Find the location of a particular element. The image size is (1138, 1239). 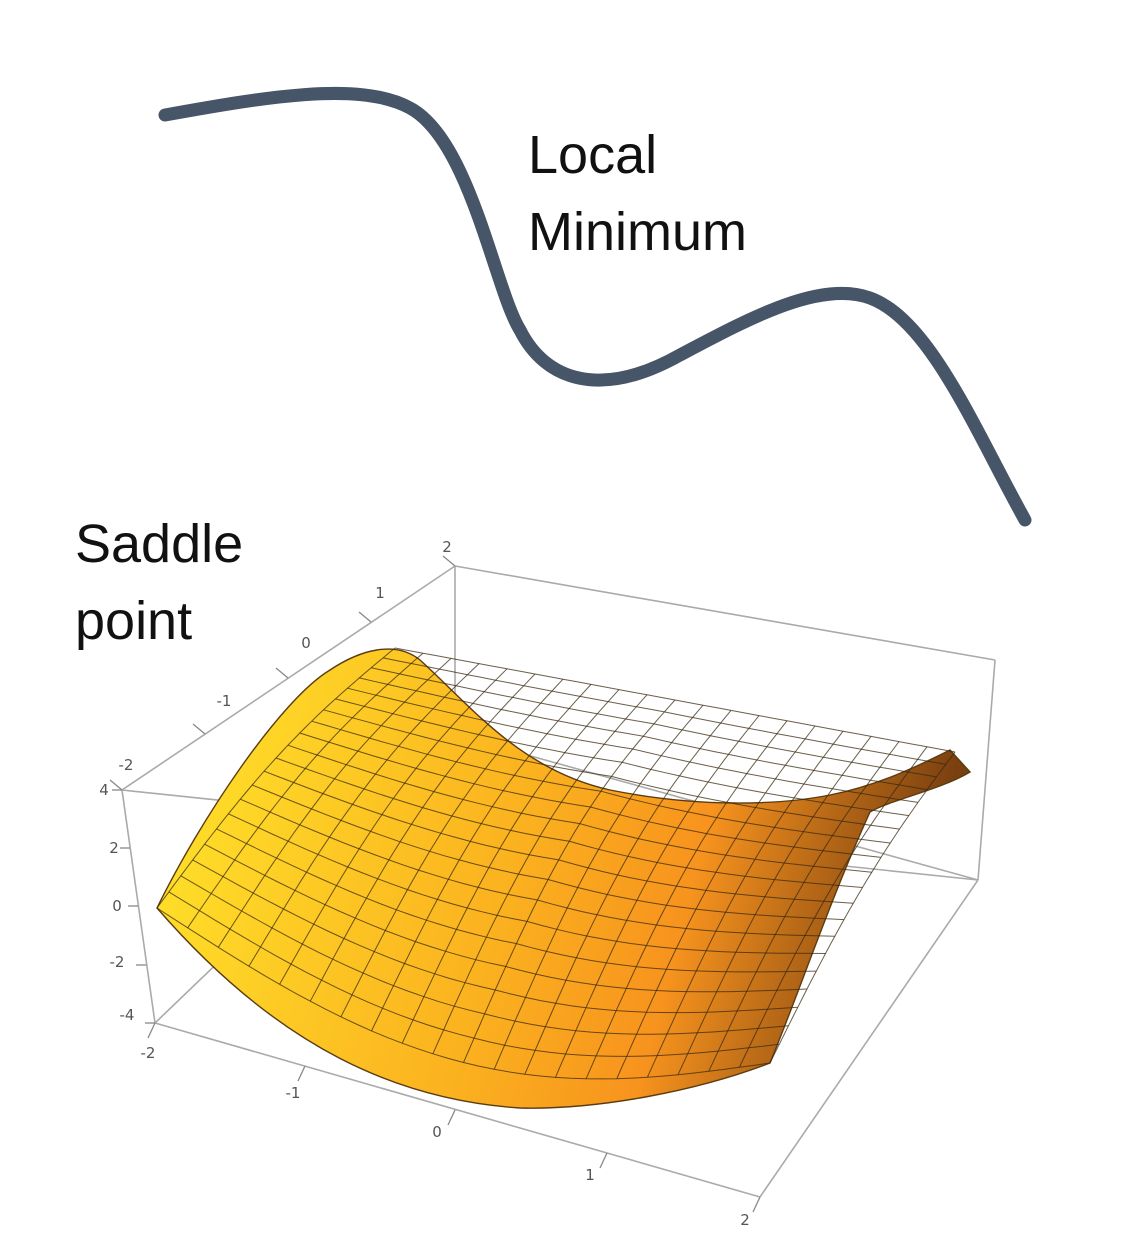

x-tick-label: -1 is located at coordinates (293, 1093).